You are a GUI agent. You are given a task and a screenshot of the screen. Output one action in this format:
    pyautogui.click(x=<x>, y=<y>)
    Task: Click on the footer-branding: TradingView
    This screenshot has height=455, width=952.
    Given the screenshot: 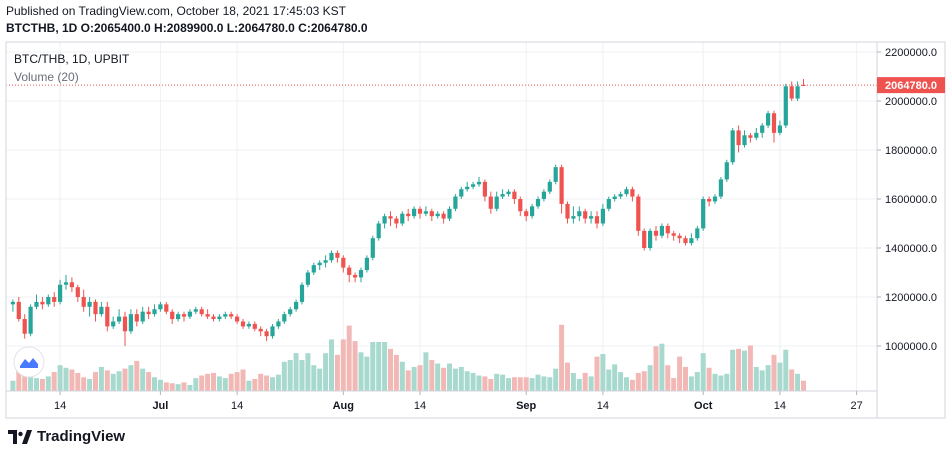 What is the action you would take?
    pyautogui.click(x=66, y=436)
    